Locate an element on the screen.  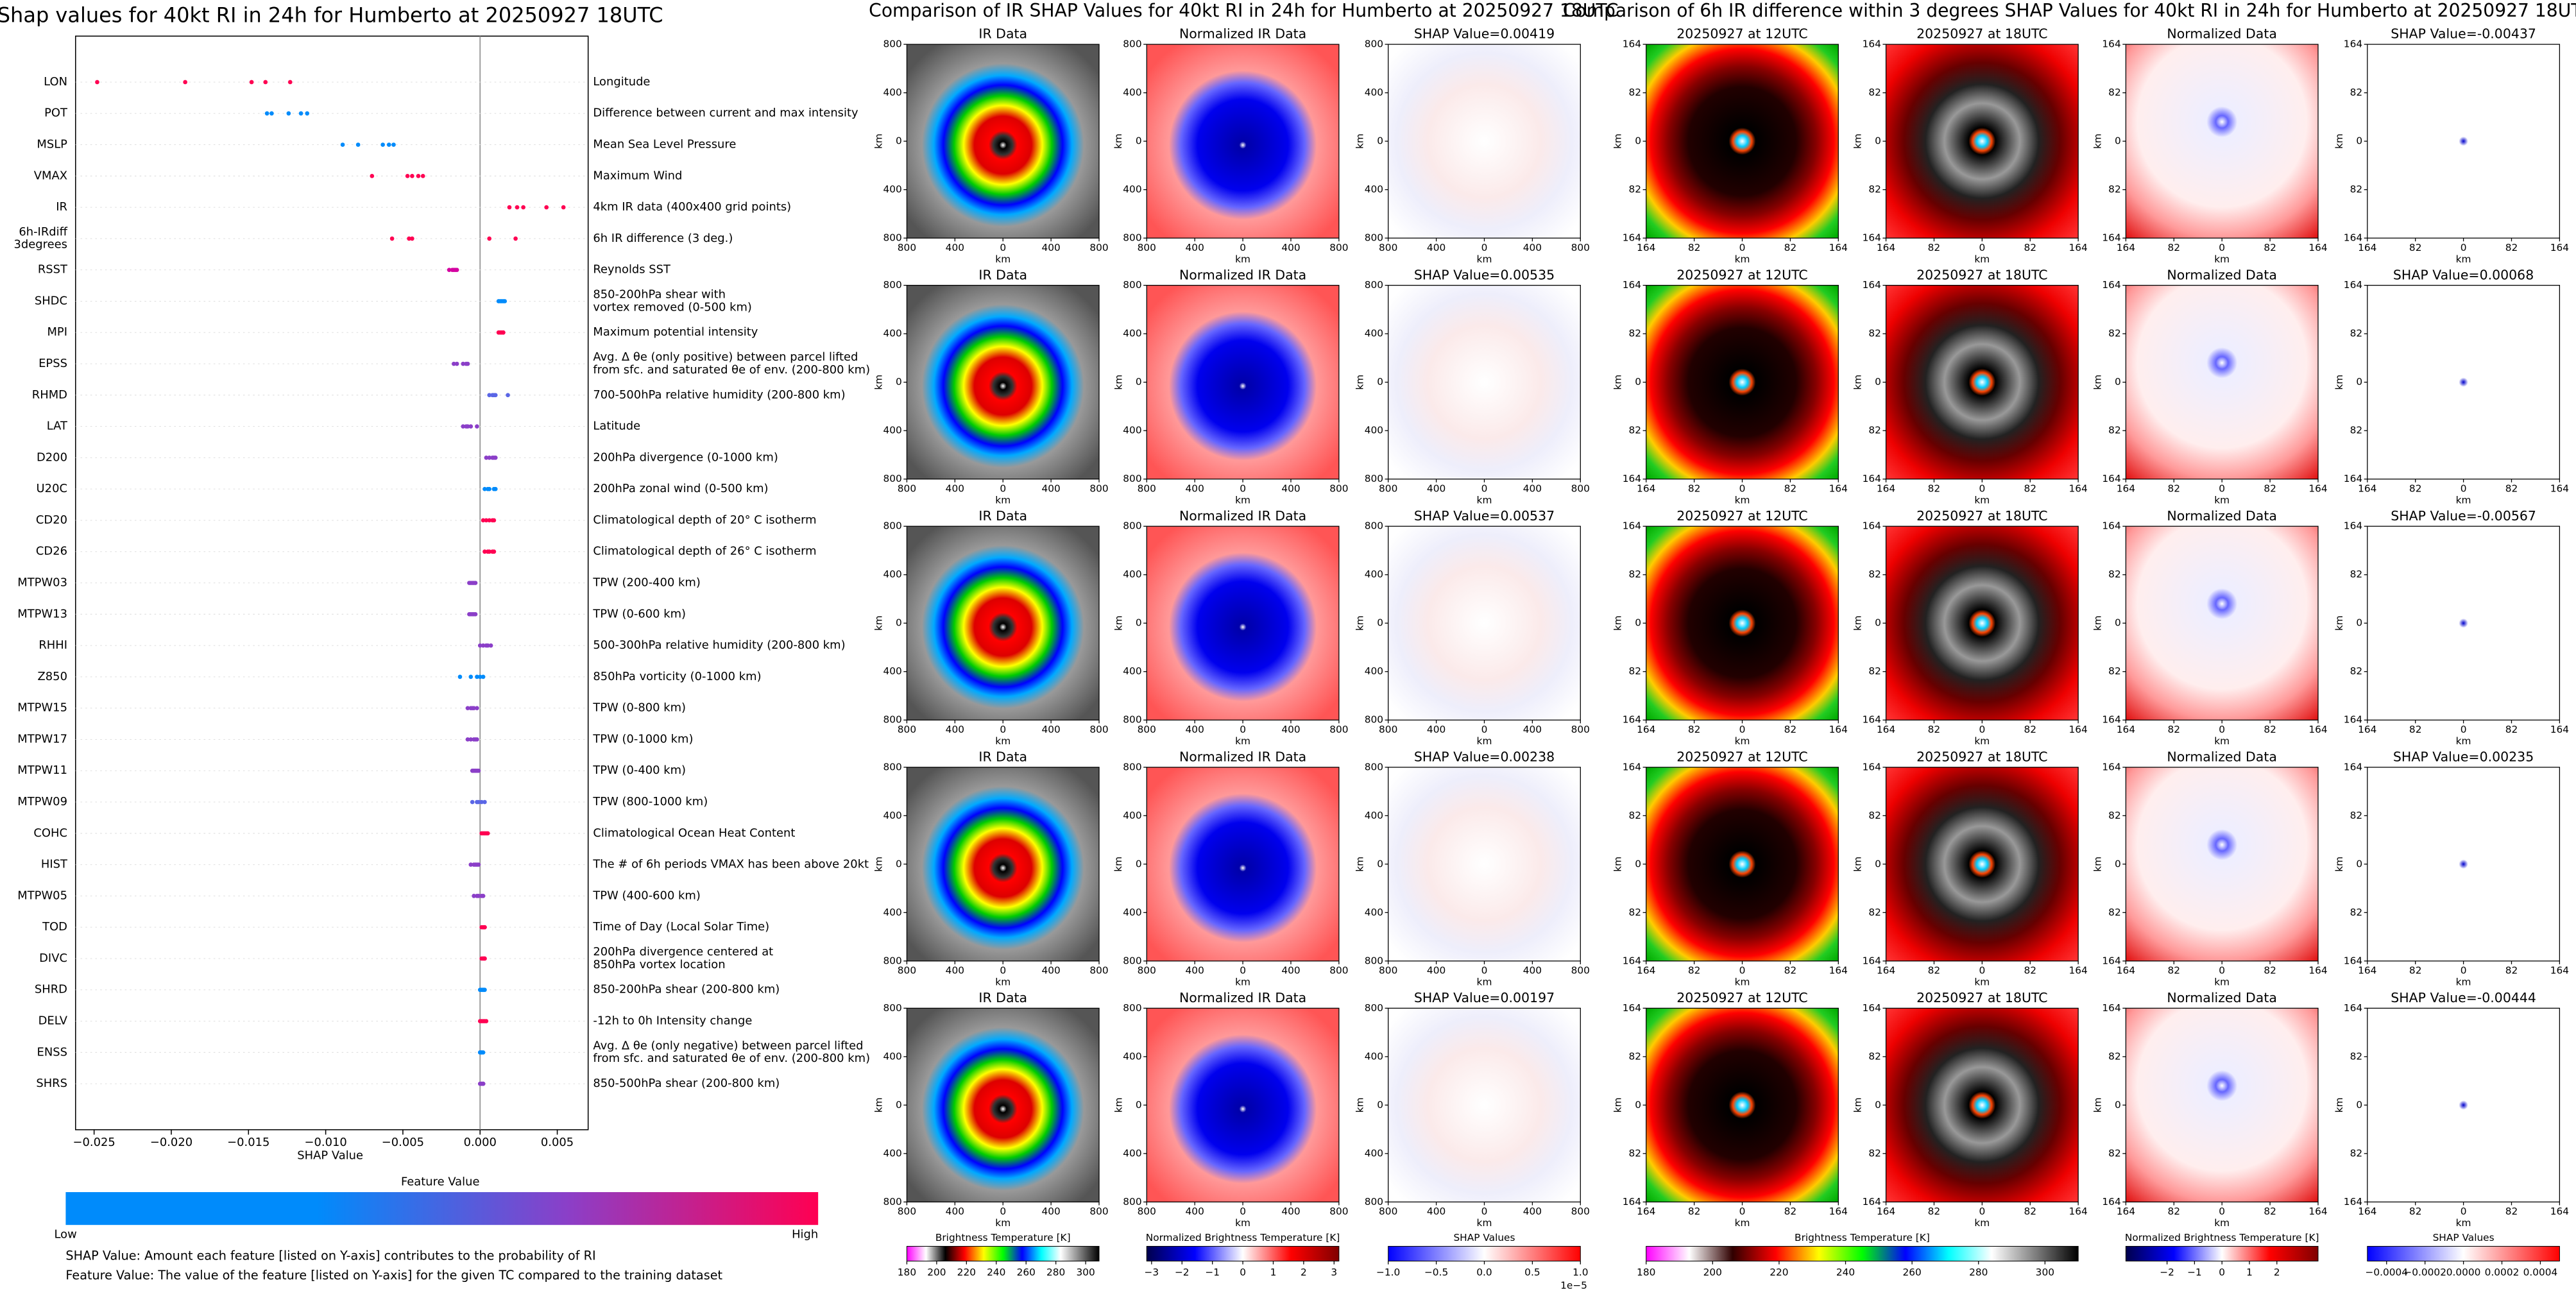
feature-label: D200 is located at coordinates (52, 457).